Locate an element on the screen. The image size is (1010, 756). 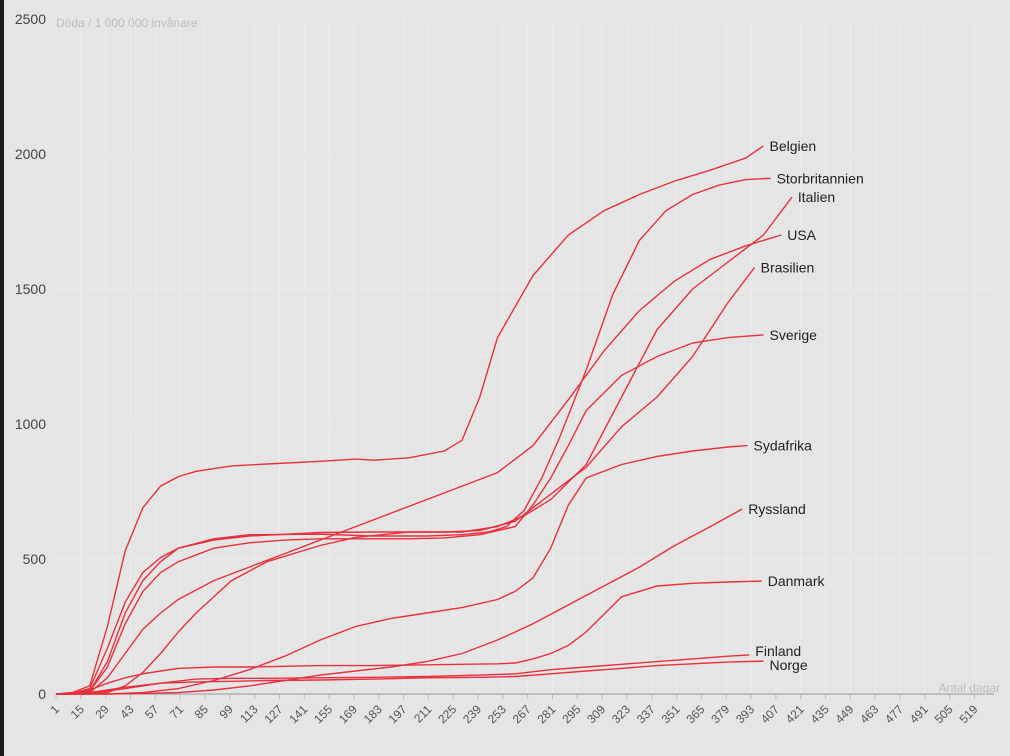
x-tick-label: 141 is located at coordinates (298, 714).